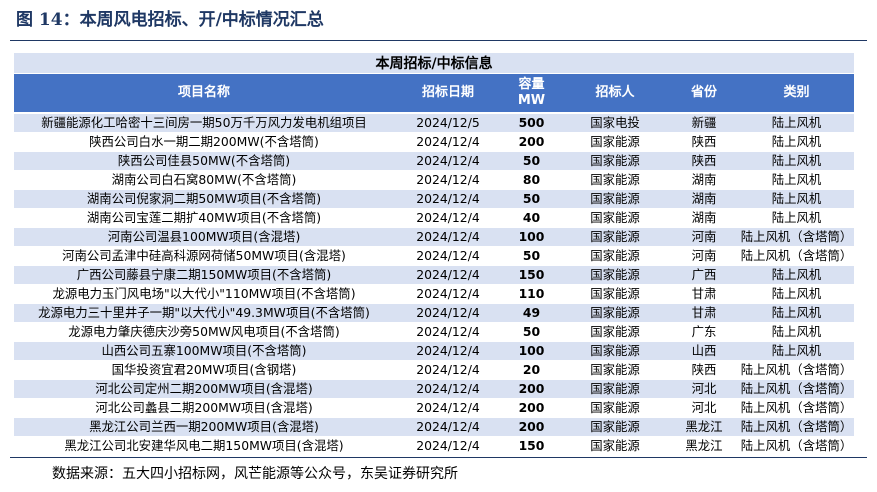  What do you see at coordinates (204, 161) in the screenshot?
I see `cell-project-name: 陕西公司佳县50MW(不含塔筒)` at bounding box center [204, 161].